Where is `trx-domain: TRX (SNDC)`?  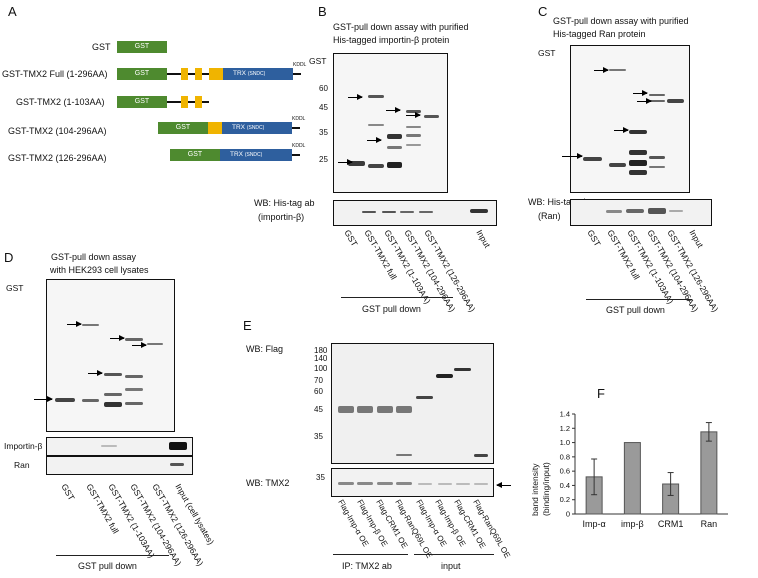 trx-domain: TRX (SNDC) is located at coordinates (258, 74).